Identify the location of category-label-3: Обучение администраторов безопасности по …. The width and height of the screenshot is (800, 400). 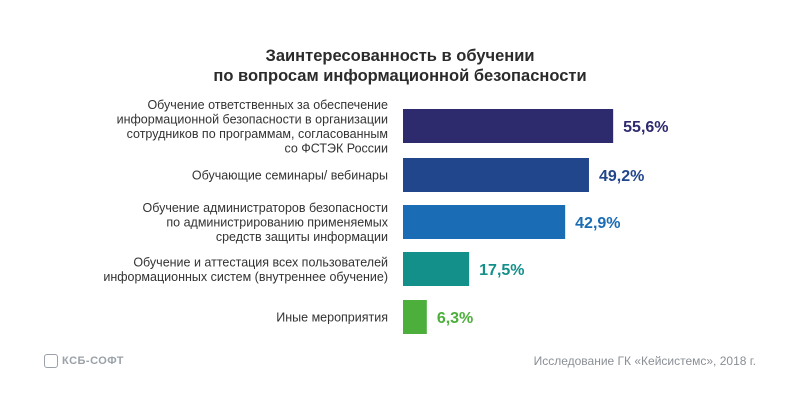
(265, 222).